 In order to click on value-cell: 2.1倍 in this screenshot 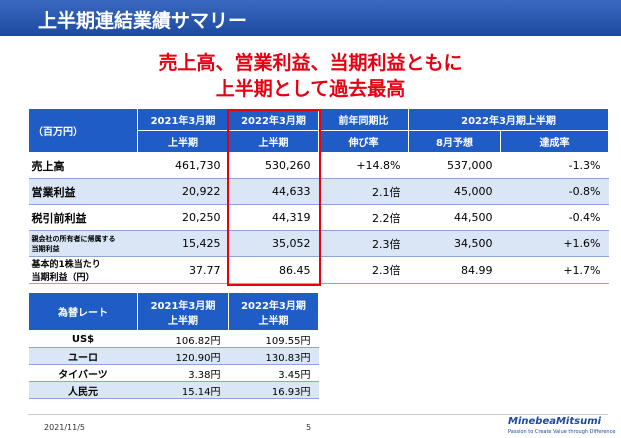, I will do `click(363, 191)`.